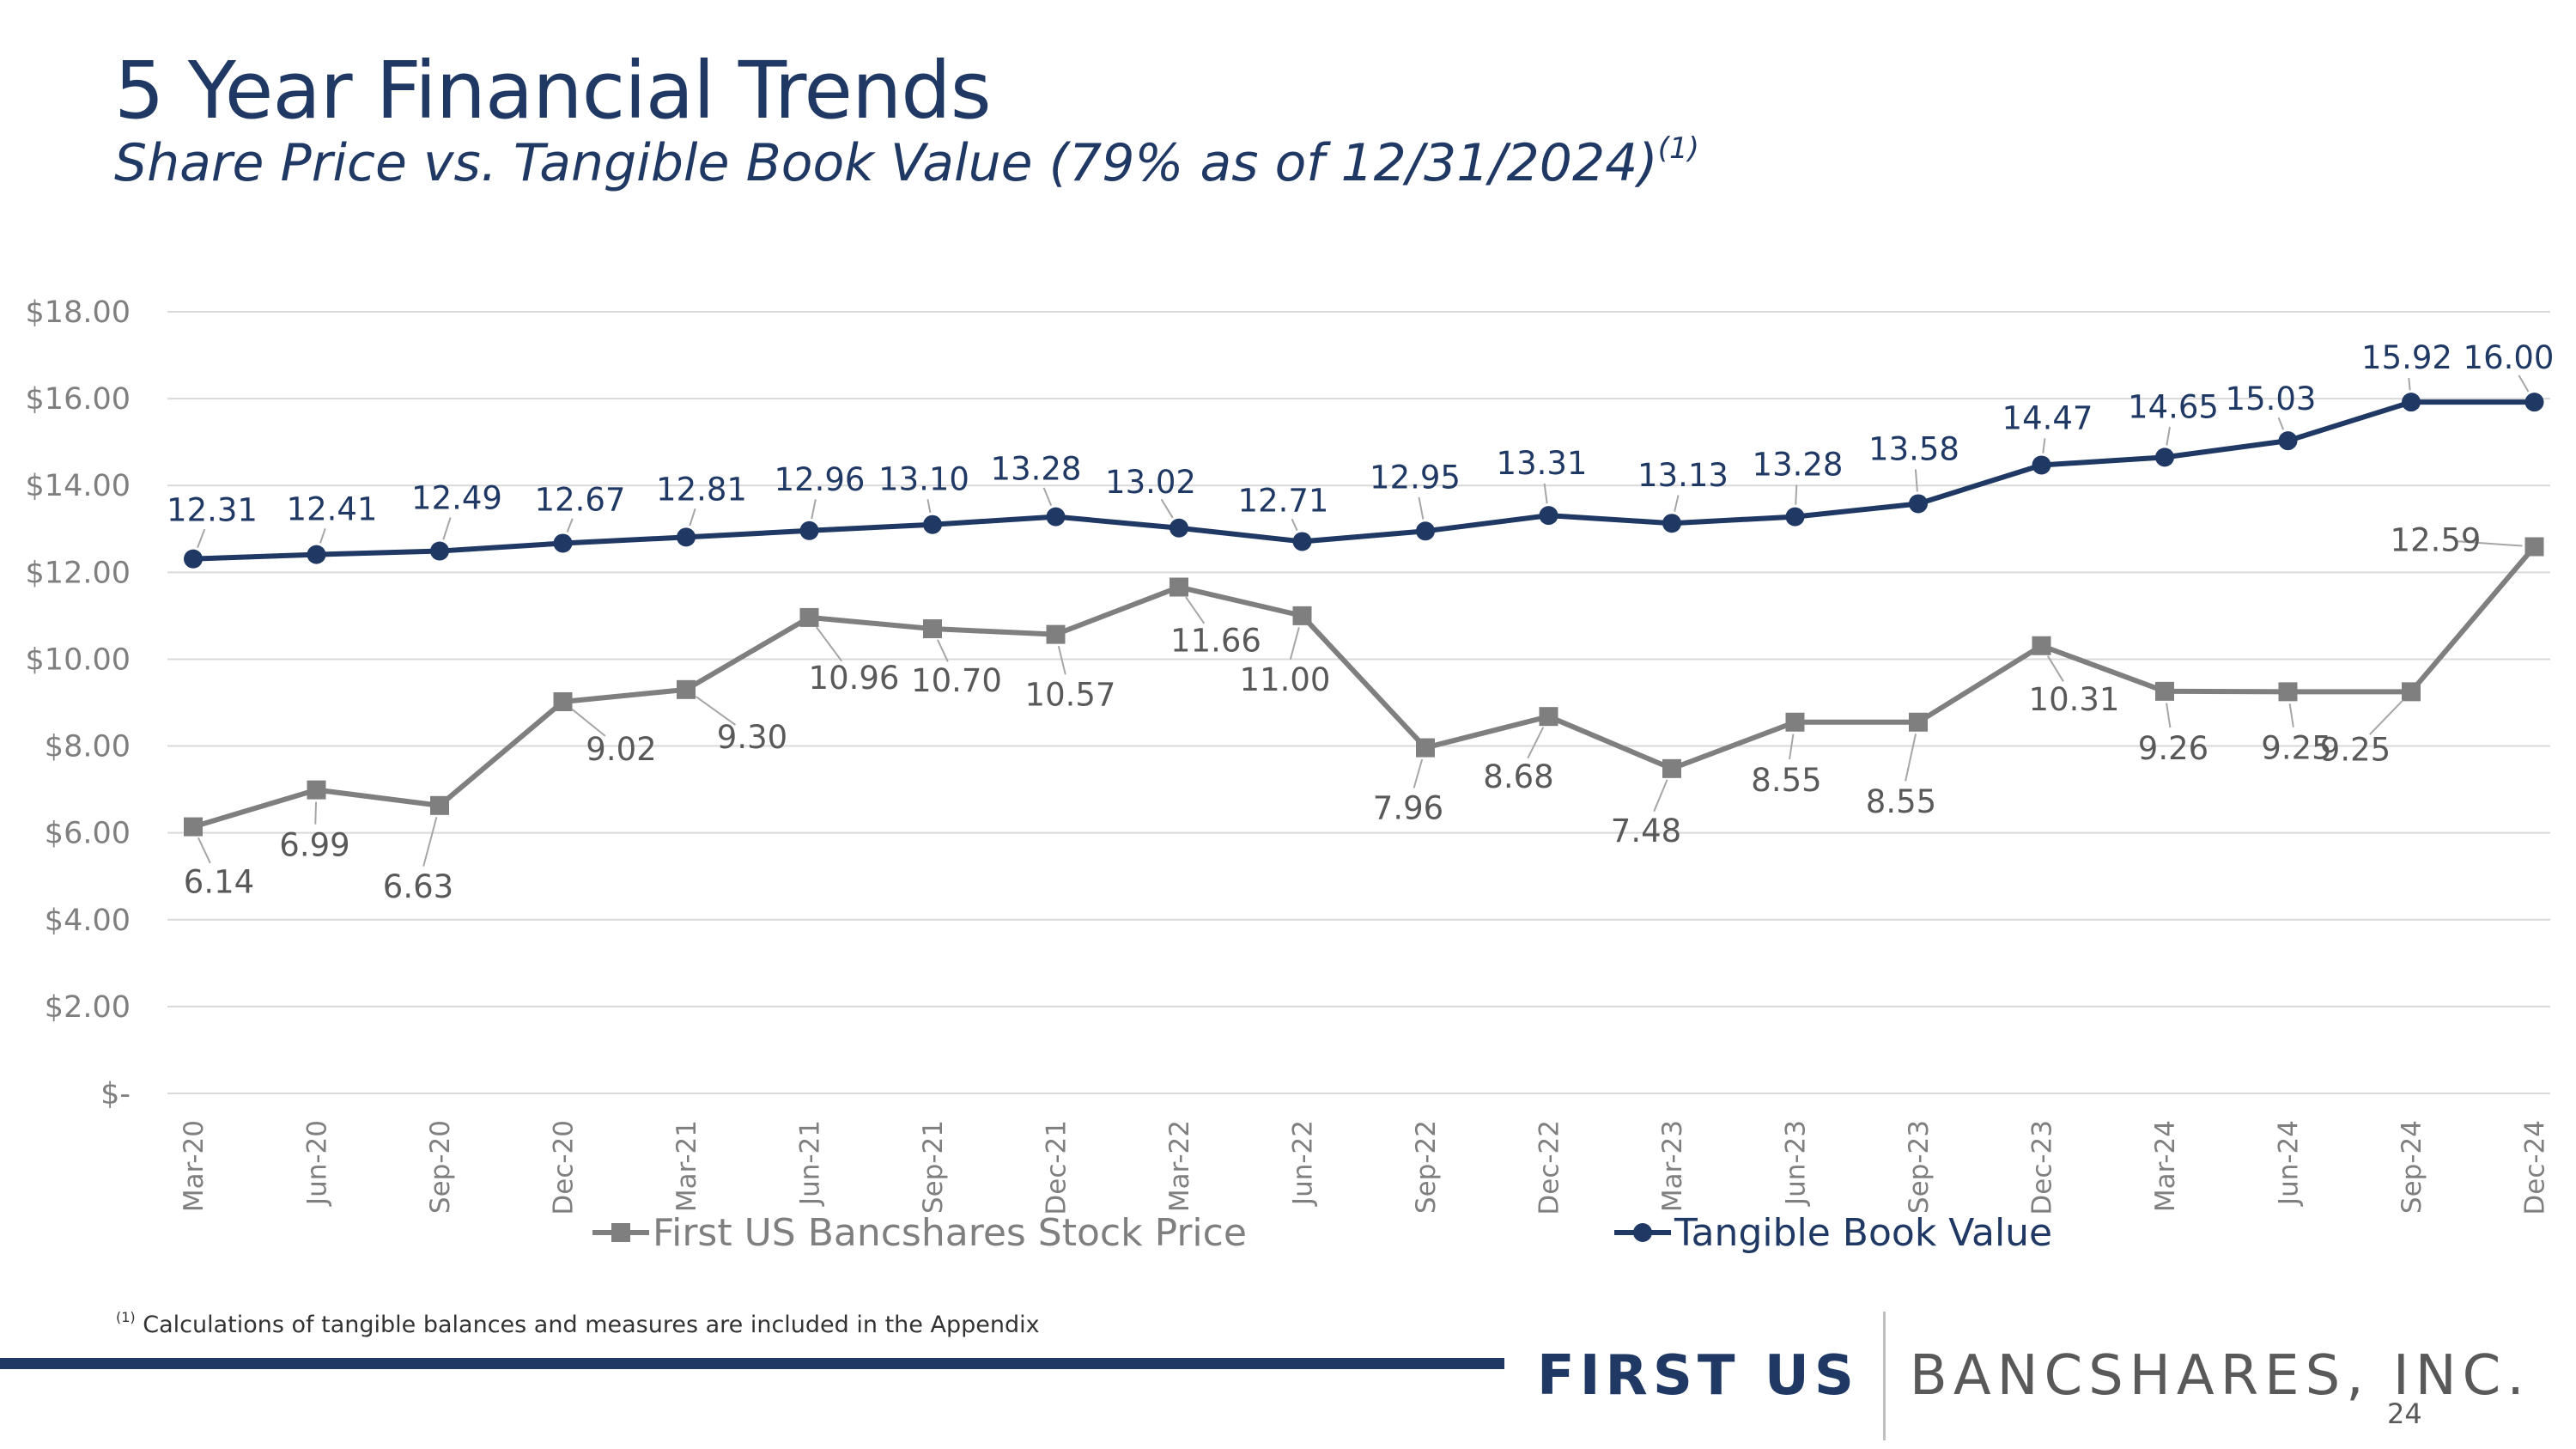  Describe the element at coordinates (418, 886) in the screenshot. I see `data-label-stock-price: 6.63` at that location.